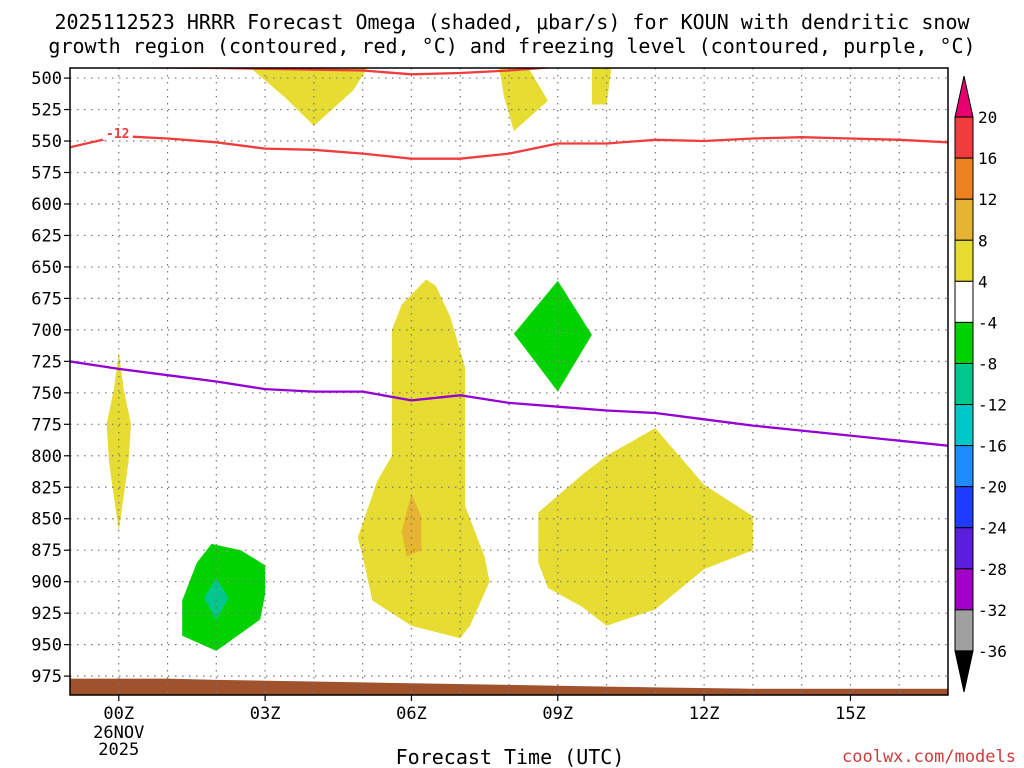 Image resolution: width=1024 pixels, height=768 pixels. Describe the element at coordinates (321, 72) in the screenshot. I see `dendritic-growth-upper-contour` at that location.